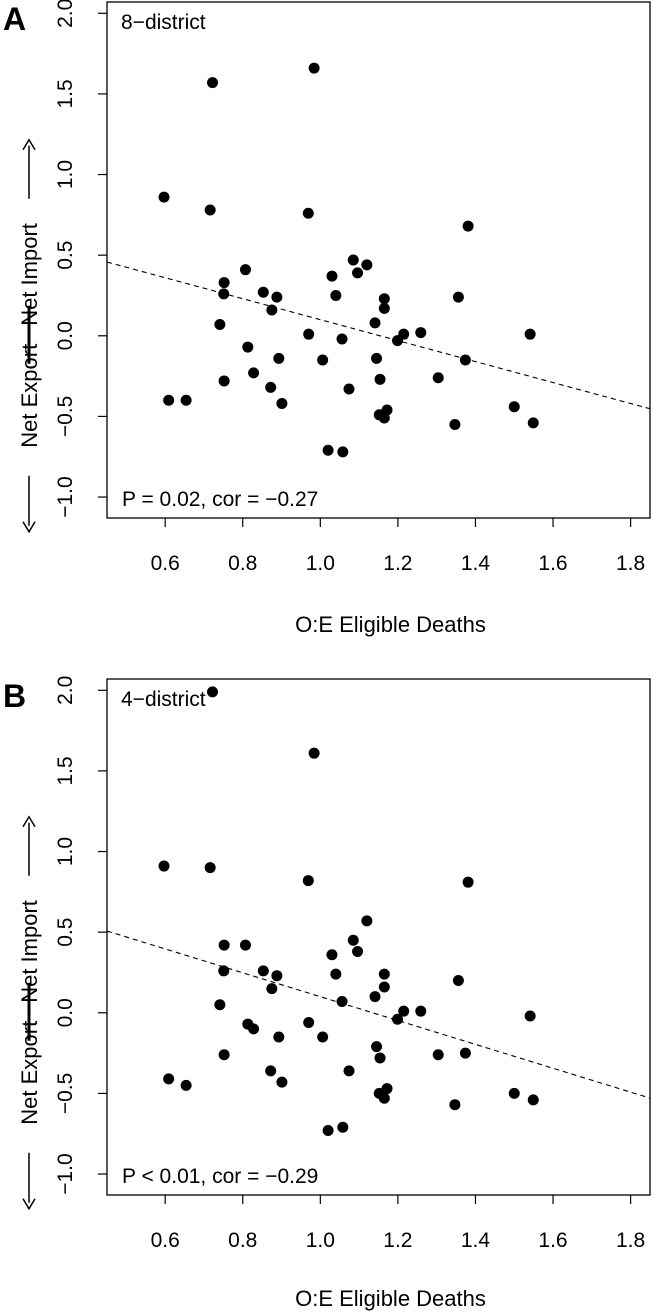  What do you see at coordinates (220, 1176) in the screenshot?
I see `stats-annotation: P < 0.01, cor = −0.29` at bounding box center [220, 1176].